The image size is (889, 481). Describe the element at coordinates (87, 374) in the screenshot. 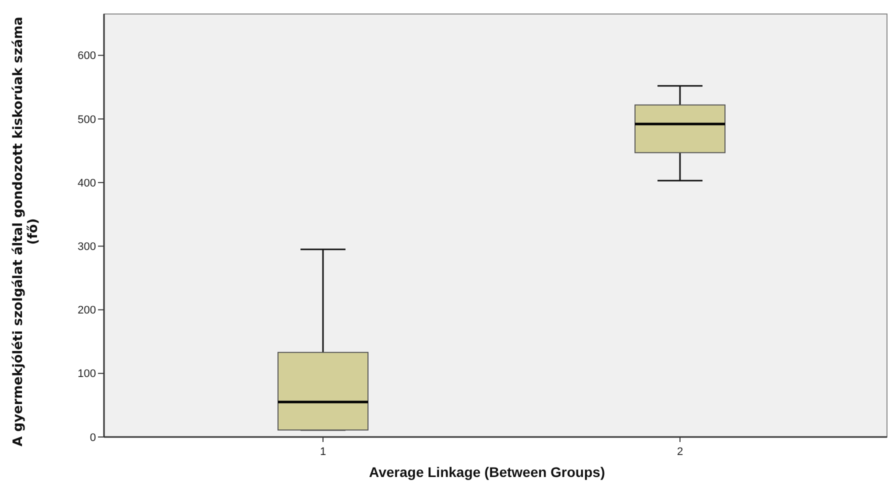

I see `y-tick-label: 100` at that location.